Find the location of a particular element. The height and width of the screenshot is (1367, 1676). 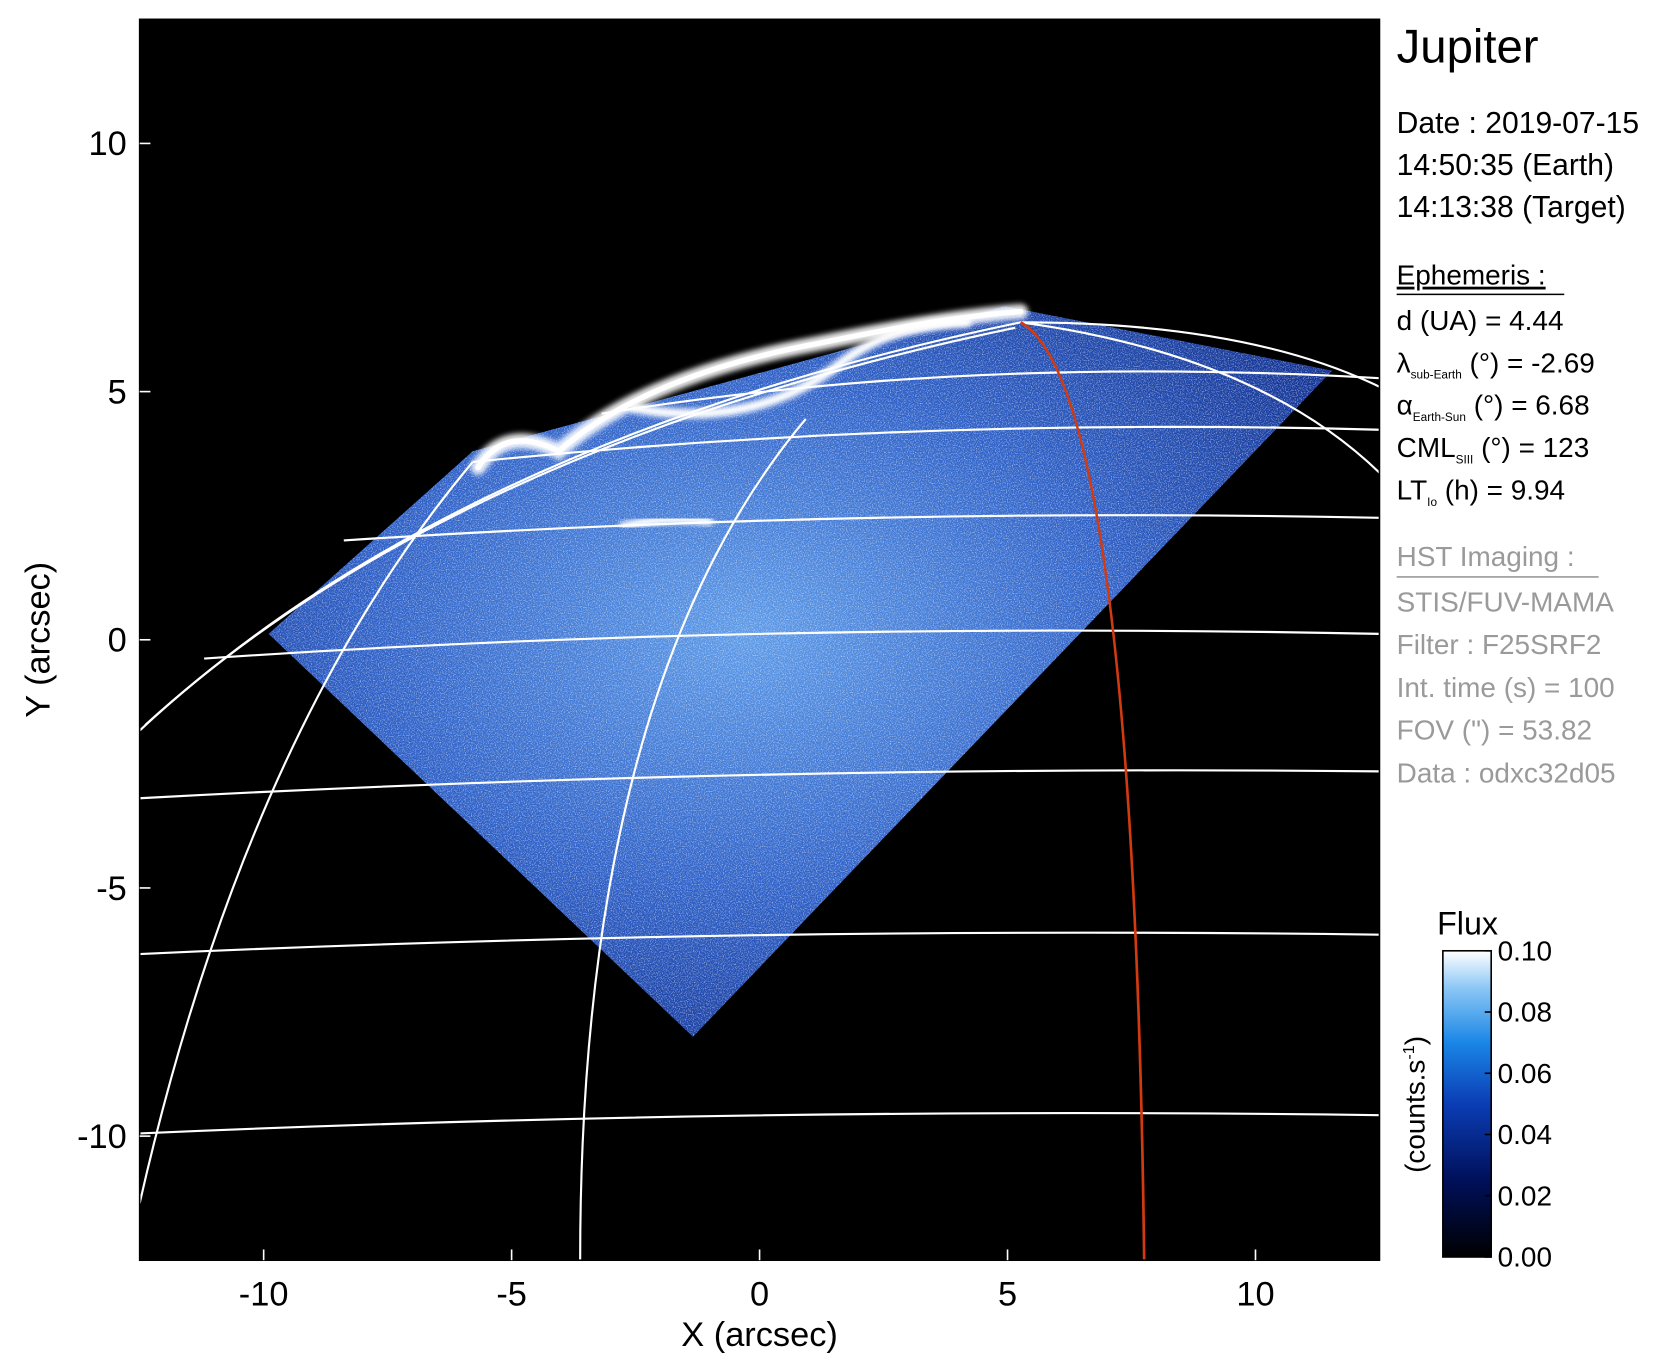

y-tick-label: 5 is located at coordinates (117, 392).